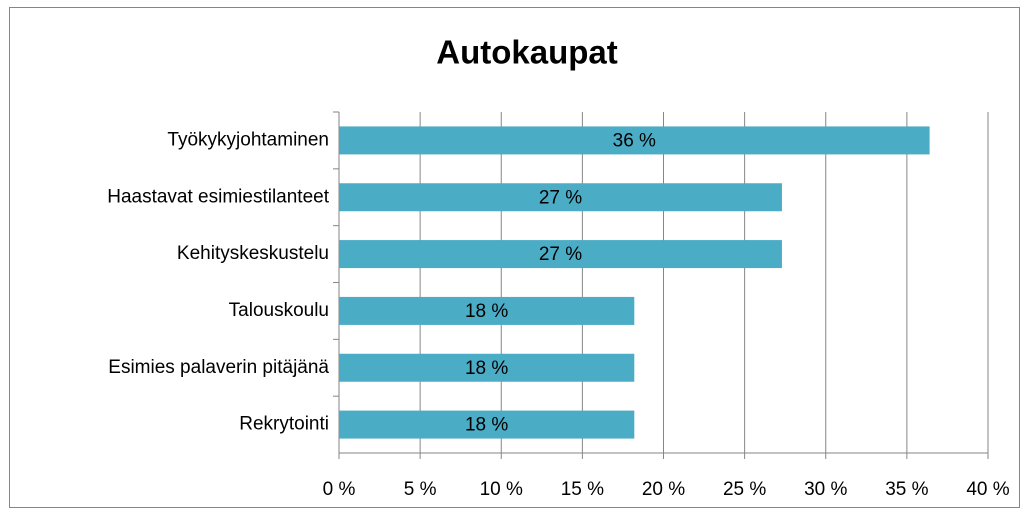  What do you see at coordinates (501, 489) in the screenshot?
I see `x-tick-label: 10 %` at bounding box center [501, 489].